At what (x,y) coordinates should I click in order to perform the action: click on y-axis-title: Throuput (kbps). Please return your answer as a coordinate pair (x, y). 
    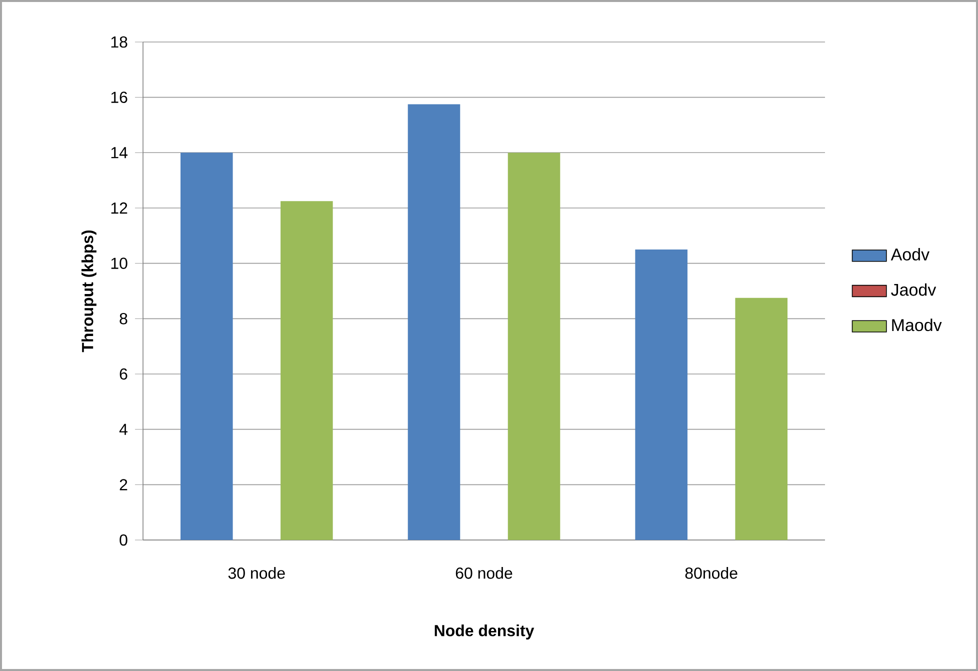
    Looking at the image, I should click on (88, 291).